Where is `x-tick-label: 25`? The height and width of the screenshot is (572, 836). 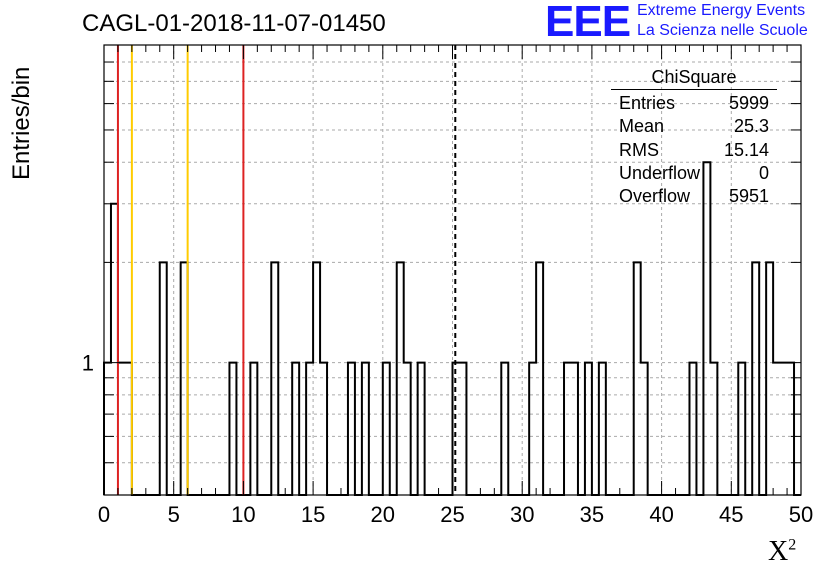
x-tick-label: 25 is located at coordinates (452, 514).